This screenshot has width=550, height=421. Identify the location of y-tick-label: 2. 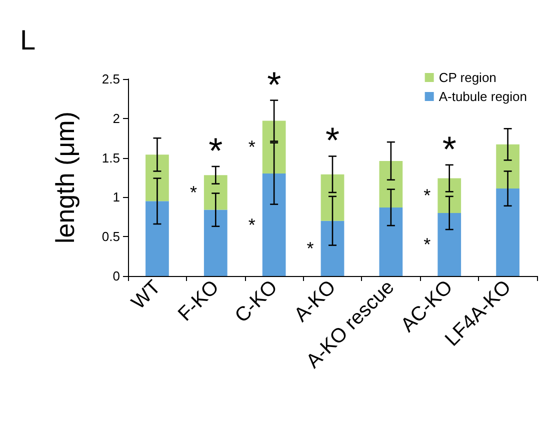
(116, 118).